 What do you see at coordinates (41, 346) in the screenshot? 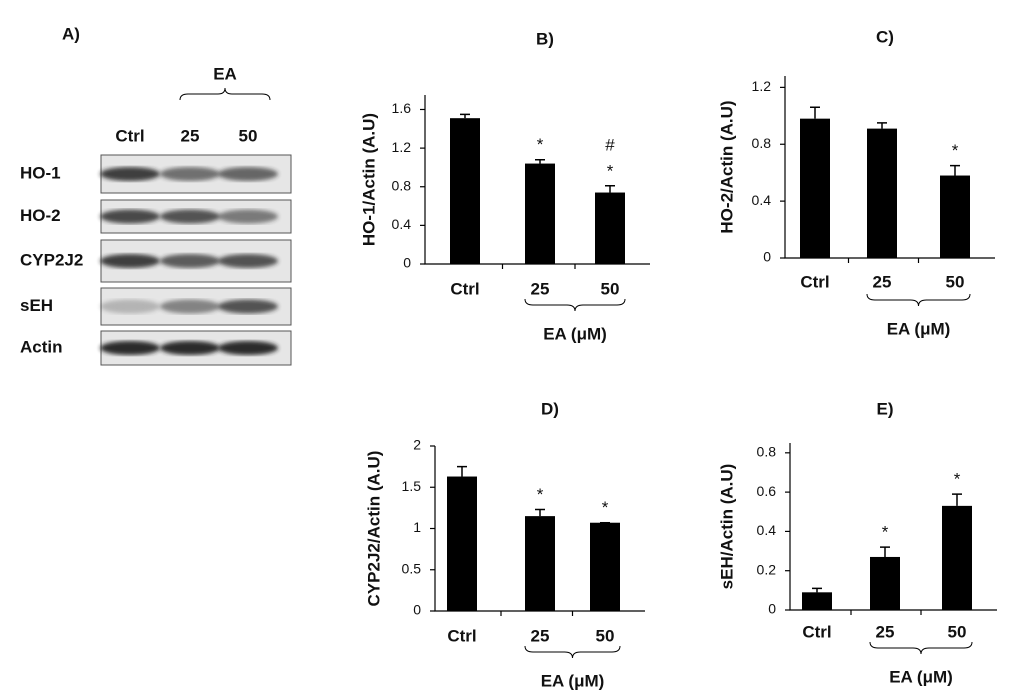
I see `row-label: Actin` at bounding box center [41, 346].